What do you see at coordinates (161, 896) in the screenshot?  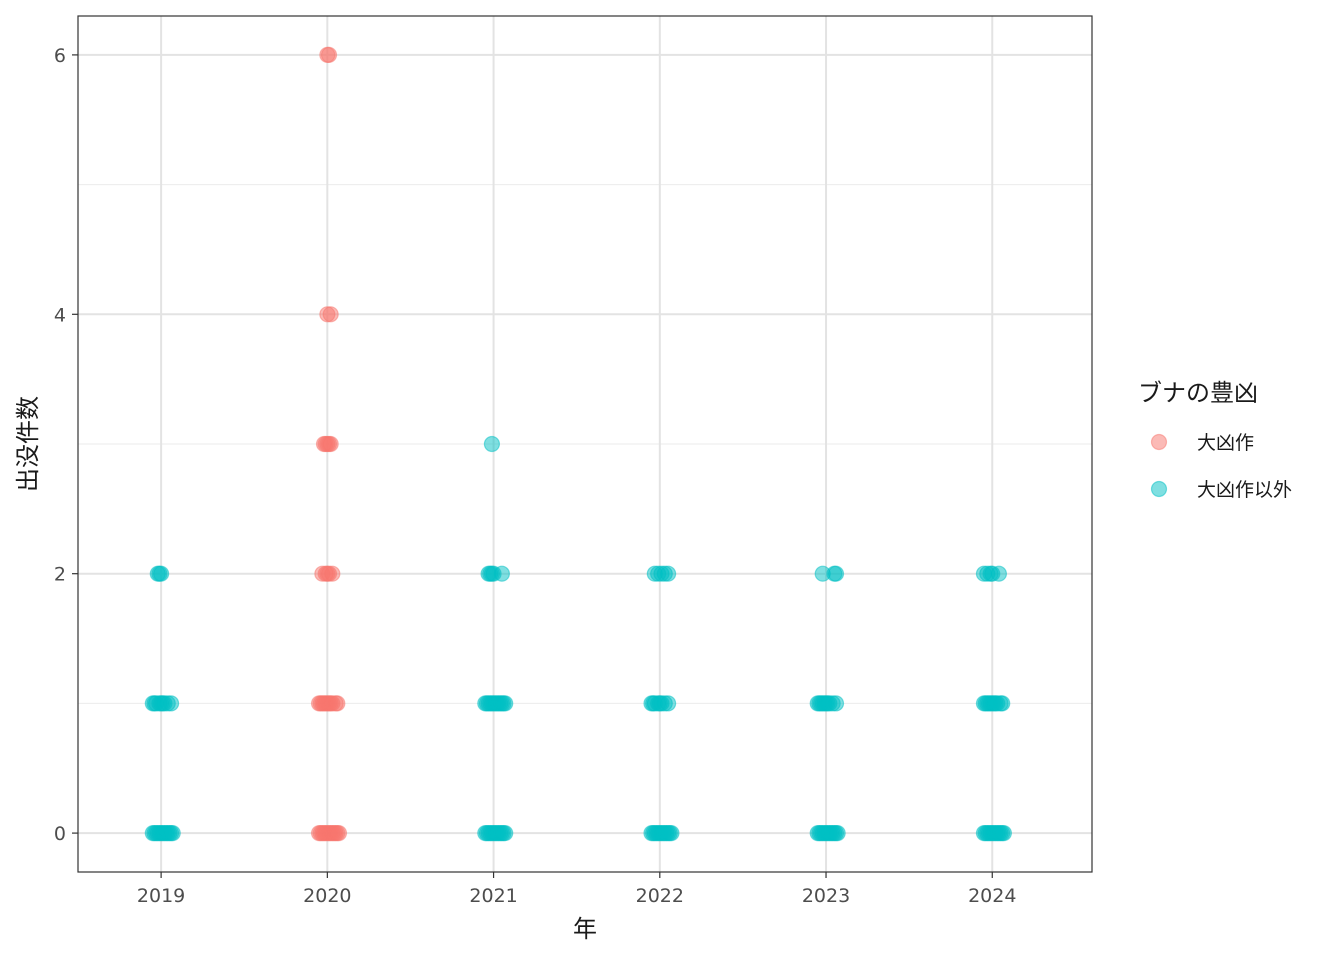 I see `x-tick-label: 2019` at bounding box center [161, 896].